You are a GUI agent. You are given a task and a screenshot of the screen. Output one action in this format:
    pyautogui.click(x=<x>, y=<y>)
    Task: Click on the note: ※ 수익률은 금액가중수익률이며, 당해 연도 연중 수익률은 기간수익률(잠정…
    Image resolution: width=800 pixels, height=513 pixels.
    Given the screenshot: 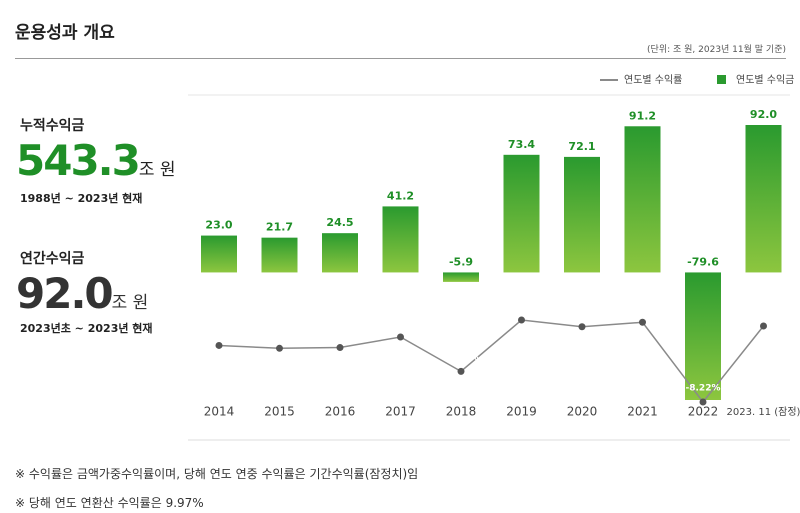 What is the action you would take?
    pyautogui.click(x=217, y=474)
    